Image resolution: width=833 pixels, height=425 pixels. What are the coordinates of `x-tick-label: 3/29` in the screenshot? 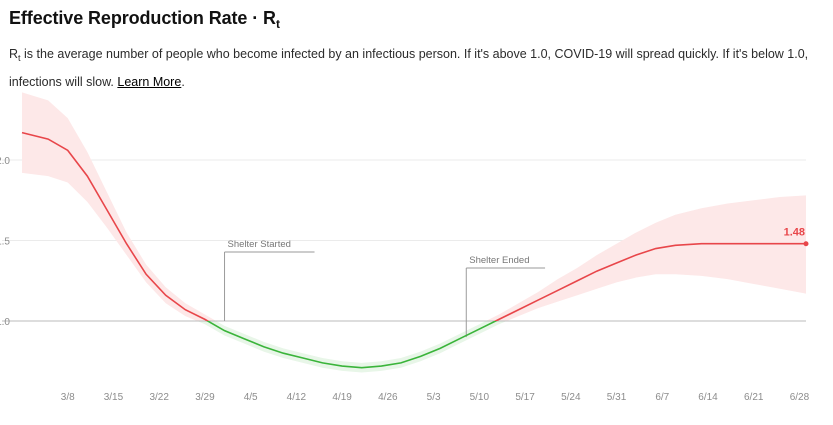 It's located at (205, 397).